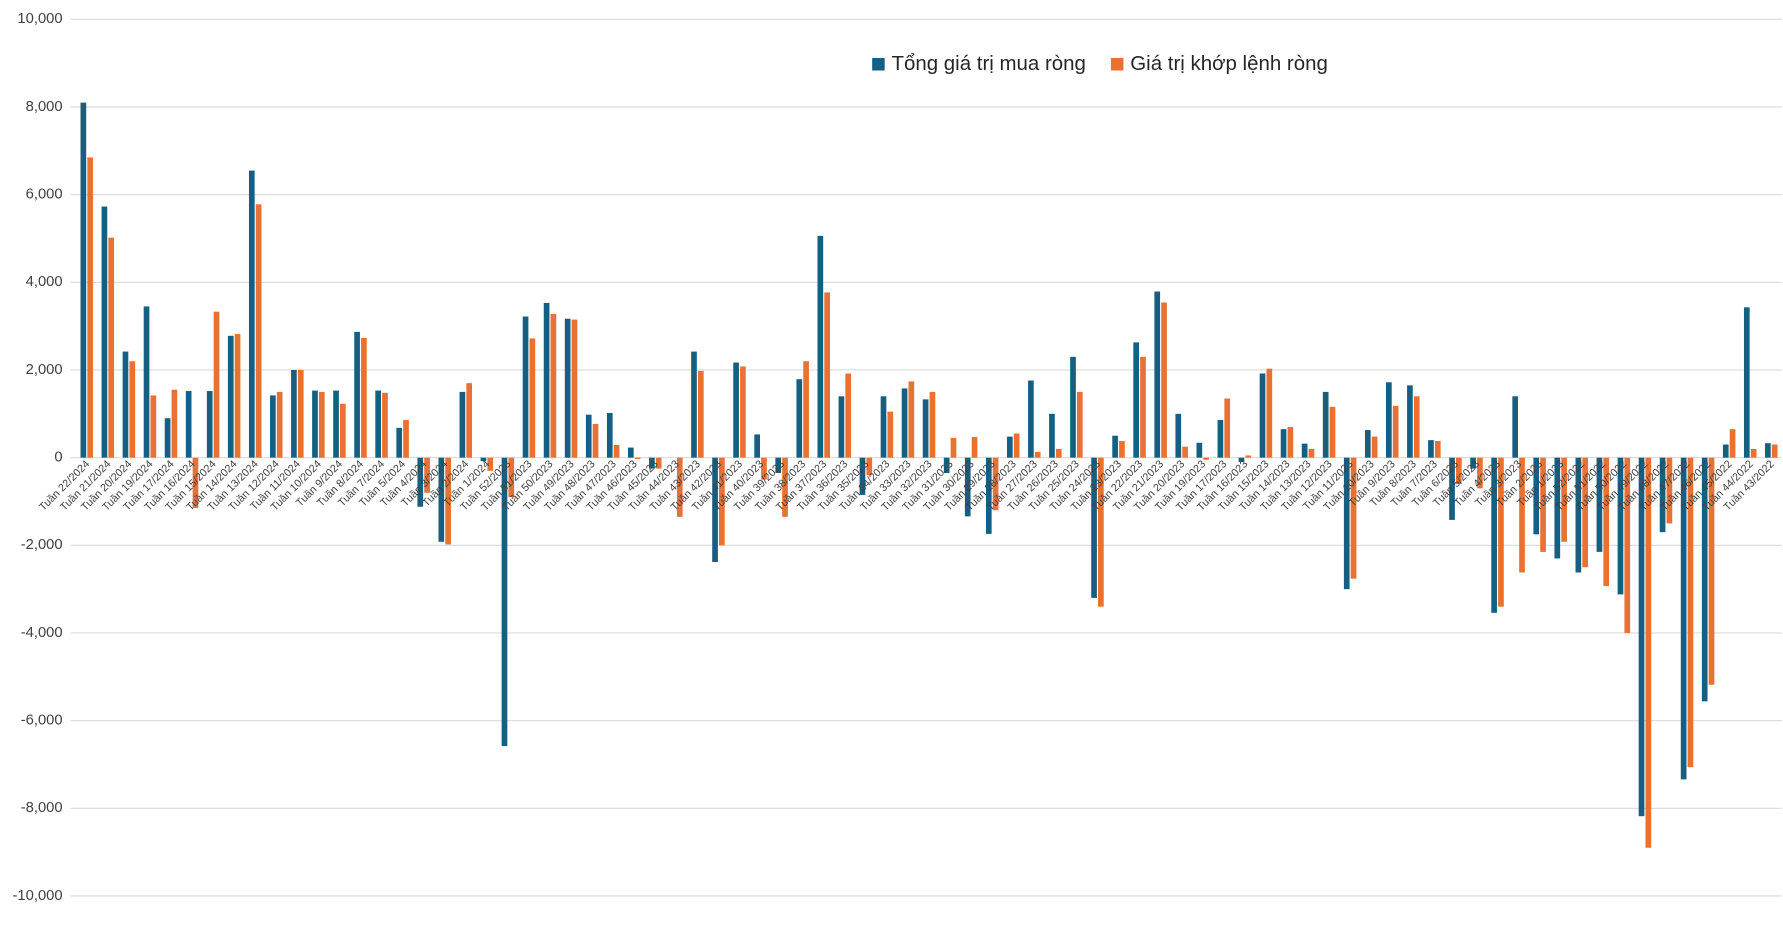 The image size is (1783, 926). What do you see at coordinates (39, 19) in the screenshot?
I see `y-tick-label: 10,000` at bounding box center [39, 19].